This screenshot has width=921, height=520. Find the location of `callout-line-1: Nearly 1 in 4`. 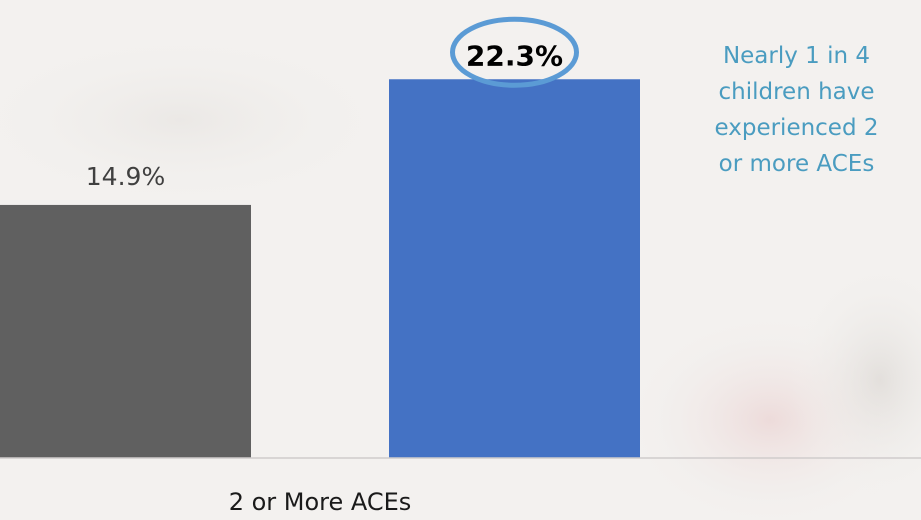

callout-line-1: Nearly 1 in 4 is located at coordinates (796, 56).